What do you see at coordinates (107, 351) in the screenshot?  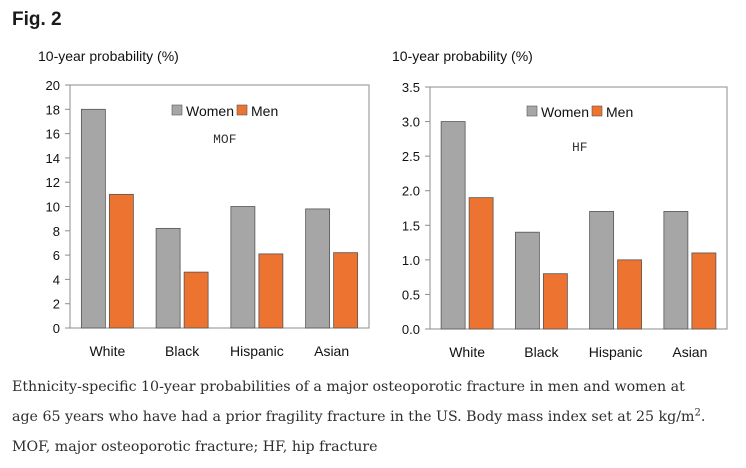 I see `mof-x-category-label: White` at bounding box center [107, 351].